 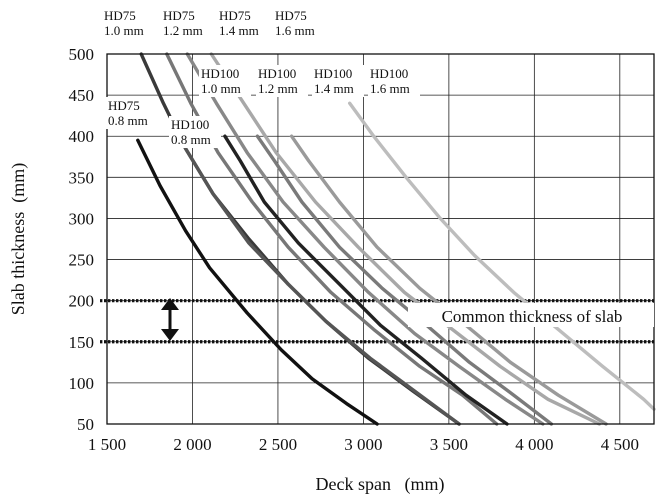 What do you see at coordinates (534, 444) in the screenshot?
I see `x-tick-label: 4 000` at bounding box center [534, 444].